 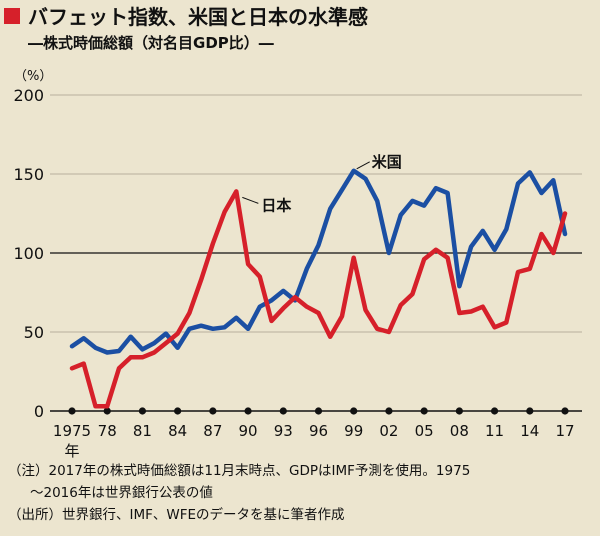 I want to click on note-line-1: （注）2017年の株式時価総額は11月末時点、GDPはIMF予測を使用。1975, so click(x=239, y=471).